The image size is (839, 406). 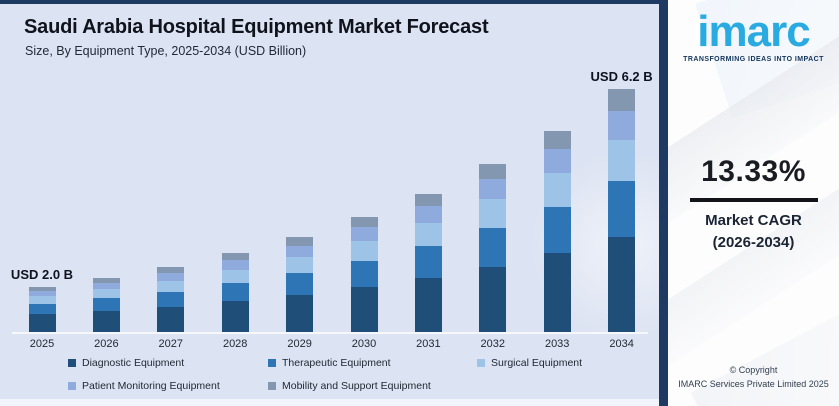 I want to click on legend-item-diagnostic-equipment: Diagnostic Equipment, so click(x=126, y=363).